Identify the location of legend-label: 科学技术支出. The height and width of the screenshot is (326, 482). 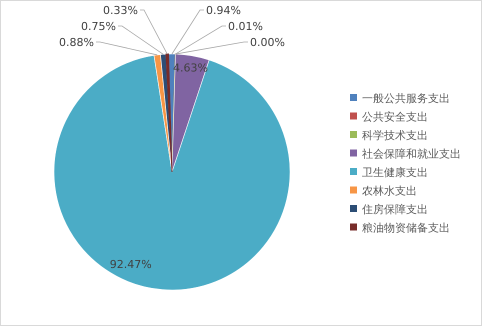
(395, 135).